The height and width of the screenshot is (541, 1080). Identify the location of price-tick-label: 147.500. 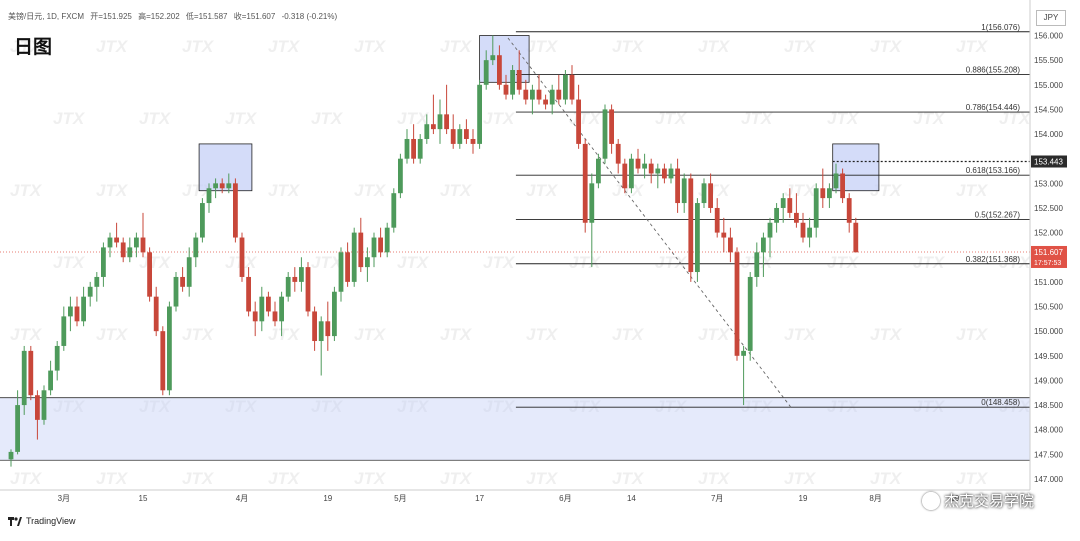
(1048, 454).